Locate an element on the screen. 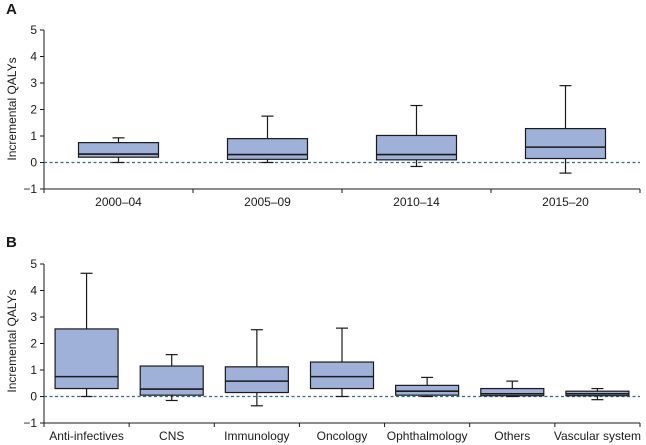 Image resolution: width=646 pixels, height=445 pixels. panel-a-x-tick-label: 2015–20 is located at coordinates (565, 202).